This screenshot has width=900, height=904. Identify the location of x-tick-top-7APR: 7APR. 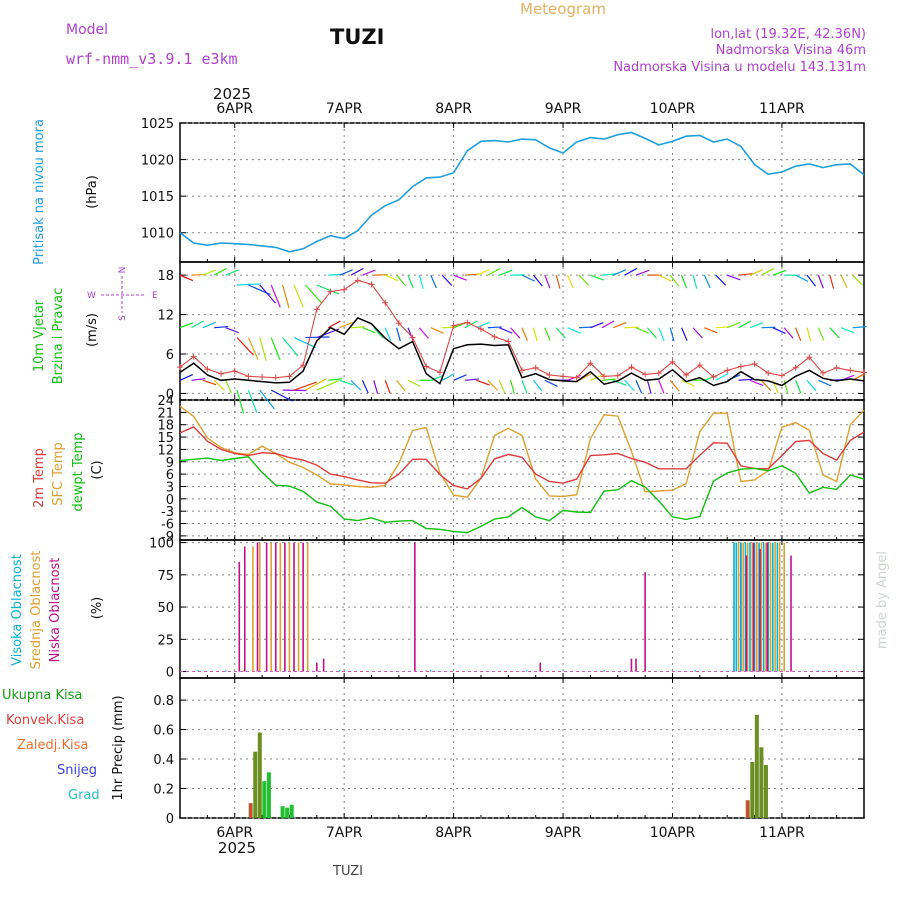
(344, 109).